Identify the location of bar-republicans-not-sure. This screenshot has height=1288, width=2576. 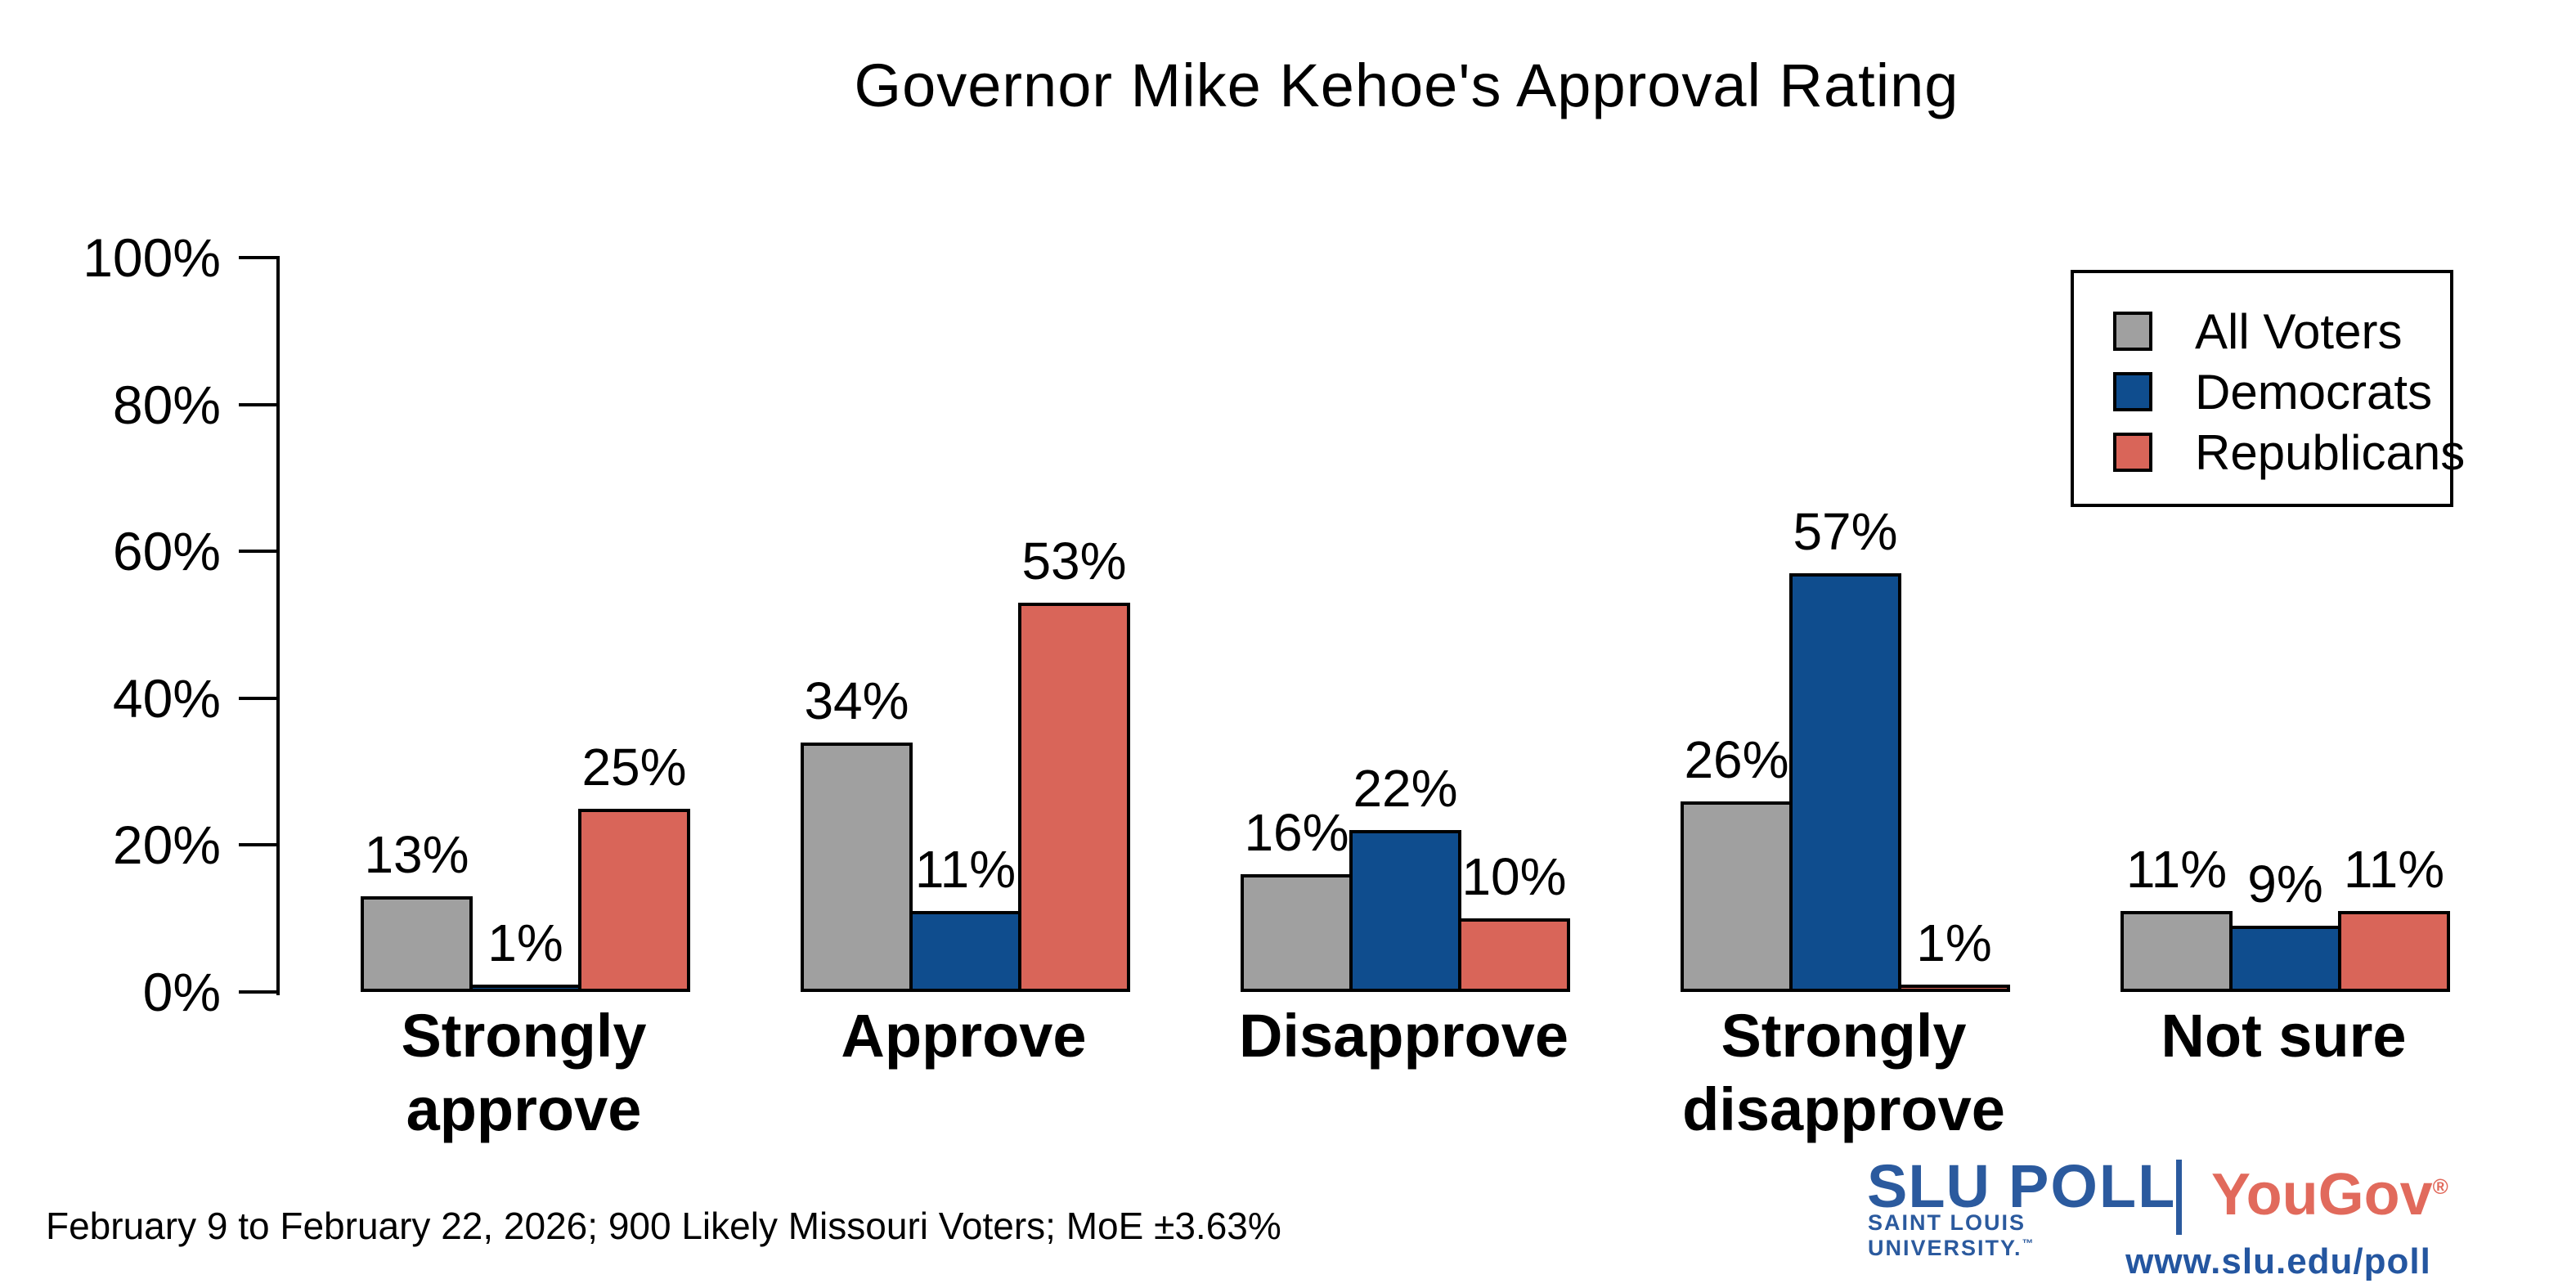
(2394, 952).